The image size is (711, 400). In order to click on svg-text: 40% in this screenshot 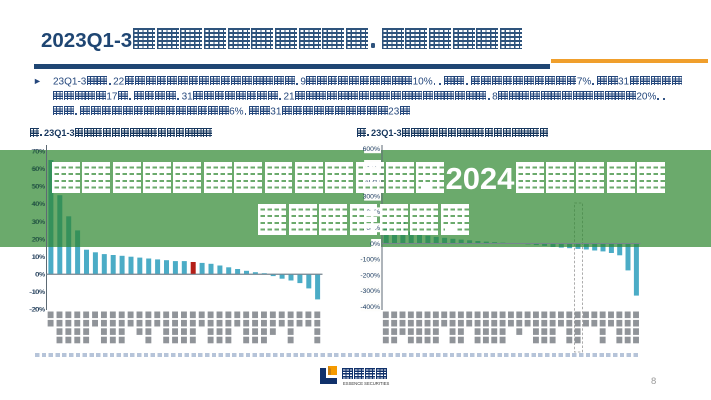, I will do `click(38, 204)`.